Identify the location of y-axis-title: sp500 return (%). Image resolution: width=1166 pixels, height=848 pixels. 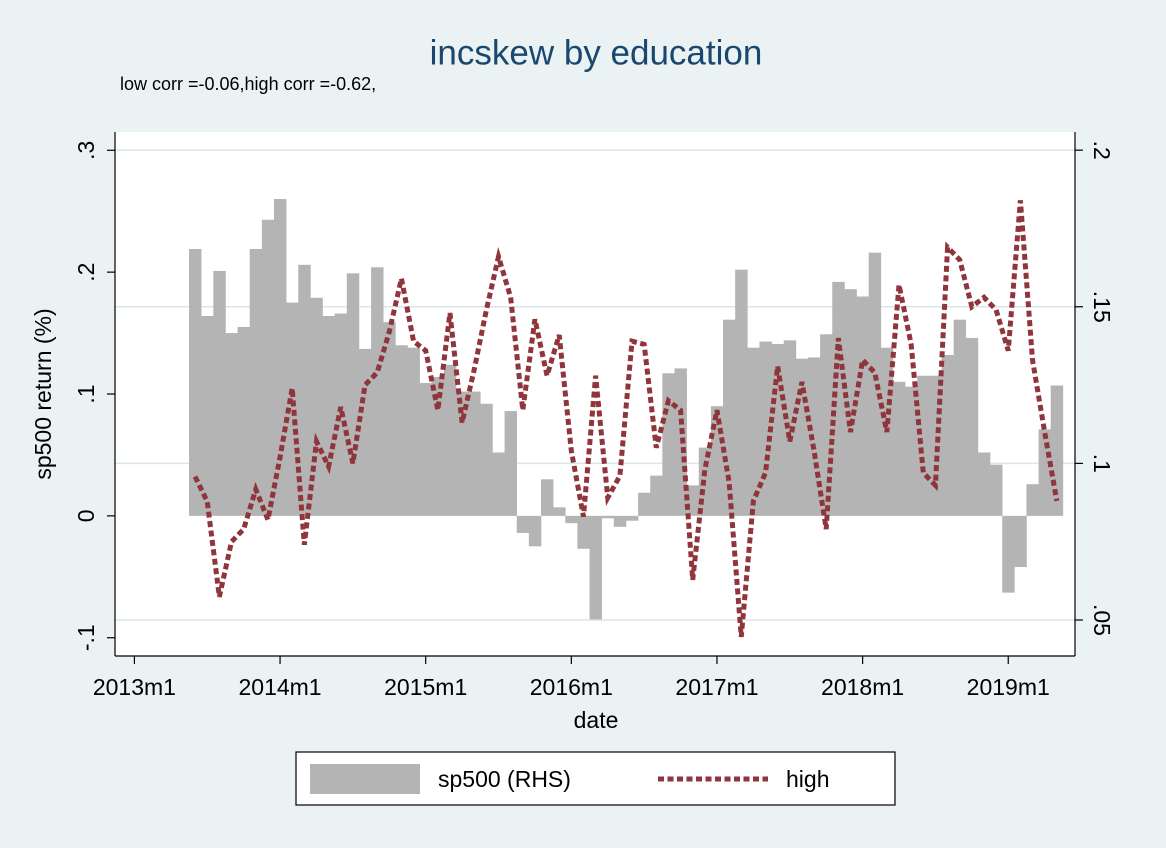
(43, 393).